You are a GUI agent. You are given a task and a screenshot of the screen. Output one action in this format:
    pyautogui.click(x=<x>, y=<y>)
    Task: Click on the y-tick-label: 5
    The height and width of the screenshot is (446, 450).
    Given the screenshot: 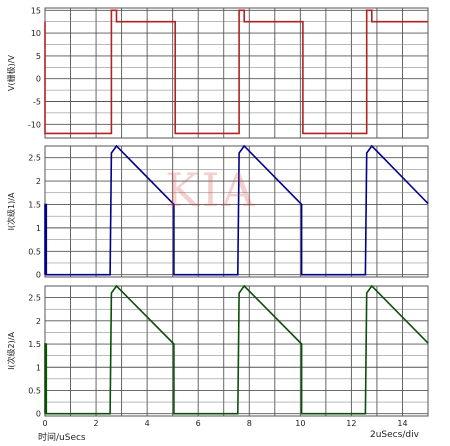 What is the action you would take?
    pyautogui.click(x=38, y=56)
    